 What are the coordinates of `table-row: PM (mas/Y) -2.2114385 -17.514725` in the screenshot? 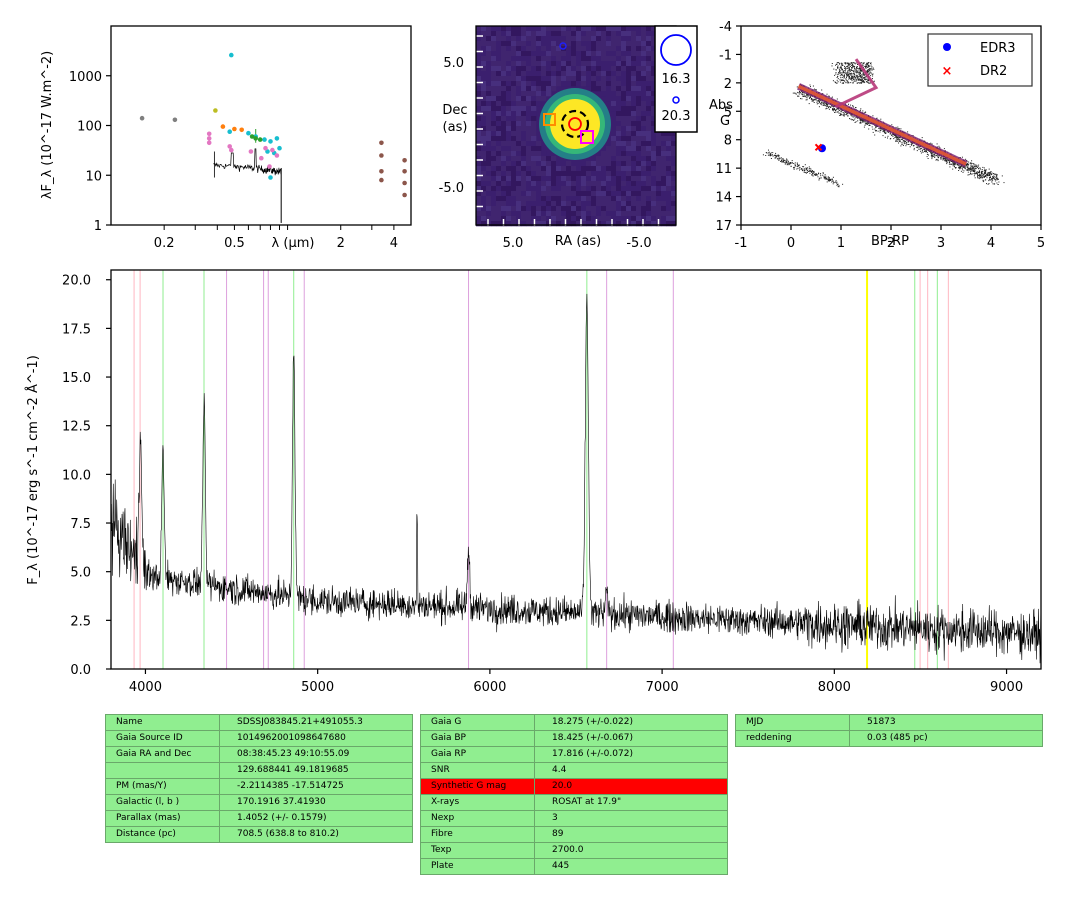 It's located at (259, 786).